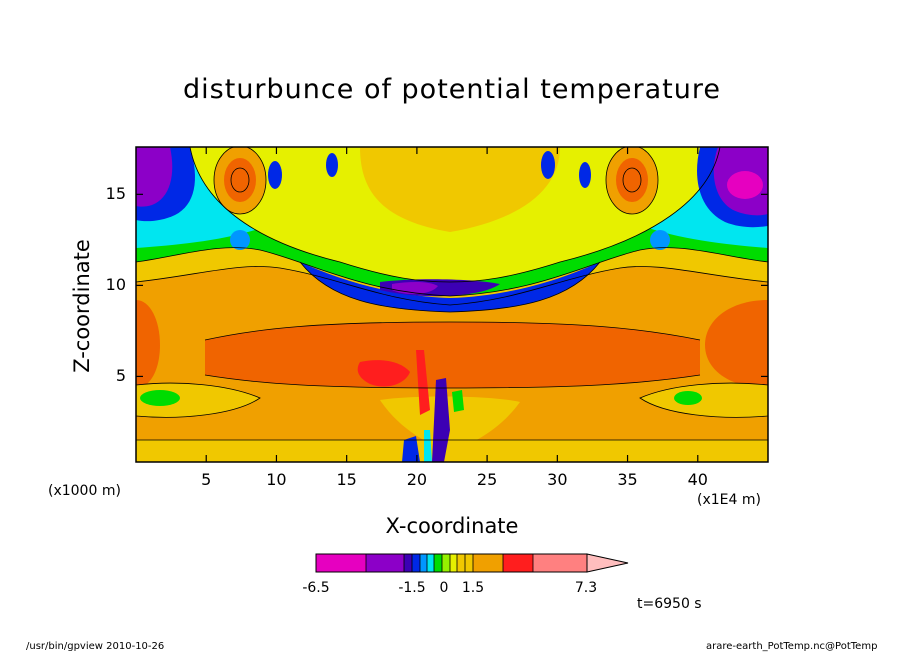 This screenshot has height=654, width=904. Describe the element at coordinates (452, 355) in the screenshot. I see `contour-mid-band` at that location.